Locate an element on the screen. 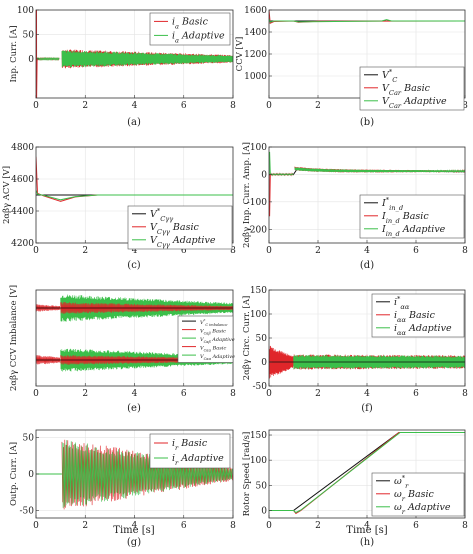  panel-caption: (a) is located at coordinates (134, 122).